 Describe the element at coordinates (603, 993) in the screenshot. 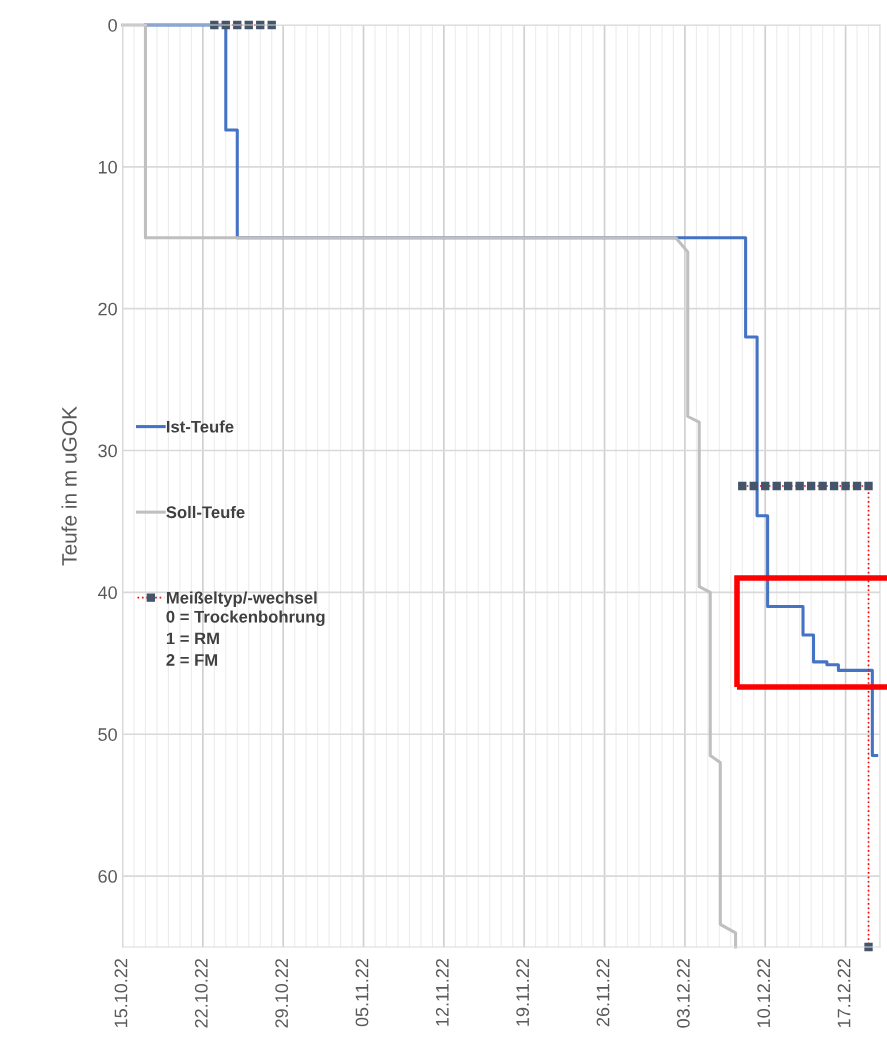

I see `x-tick-label: 26.11.22` at that location.